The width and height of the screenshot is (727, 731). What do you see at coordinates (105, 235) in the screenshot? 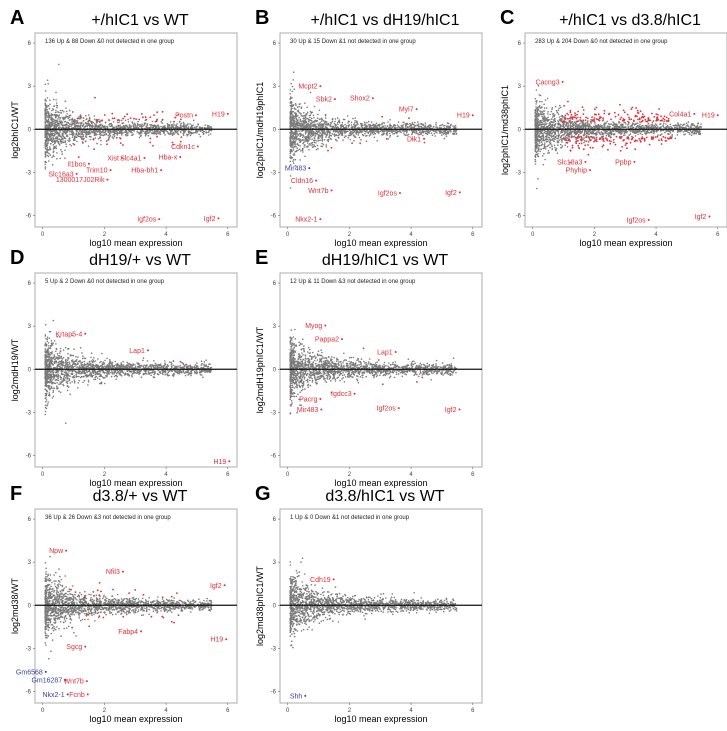
I see `x-tick-label: 2` at bounding box center [105, 235].